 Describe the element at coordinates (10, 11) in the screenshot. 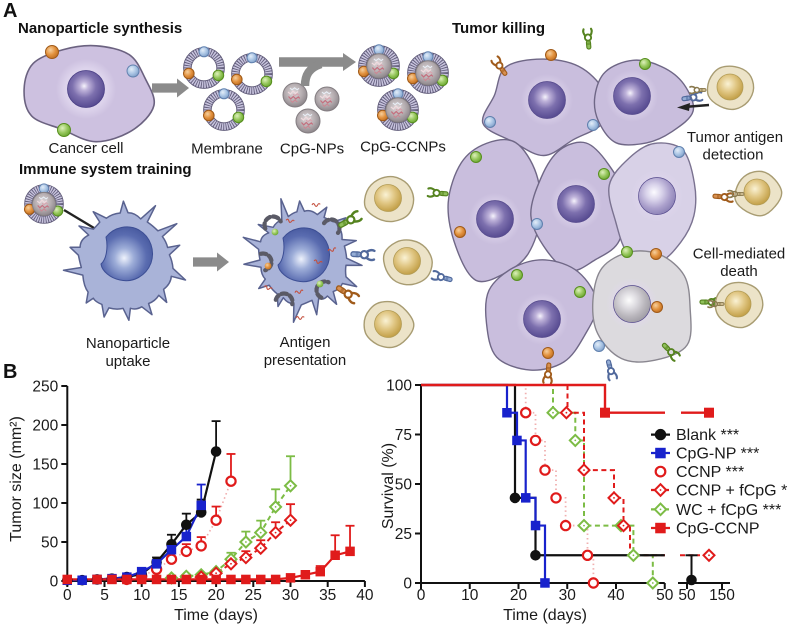

I see `svg-text: A` at that location.